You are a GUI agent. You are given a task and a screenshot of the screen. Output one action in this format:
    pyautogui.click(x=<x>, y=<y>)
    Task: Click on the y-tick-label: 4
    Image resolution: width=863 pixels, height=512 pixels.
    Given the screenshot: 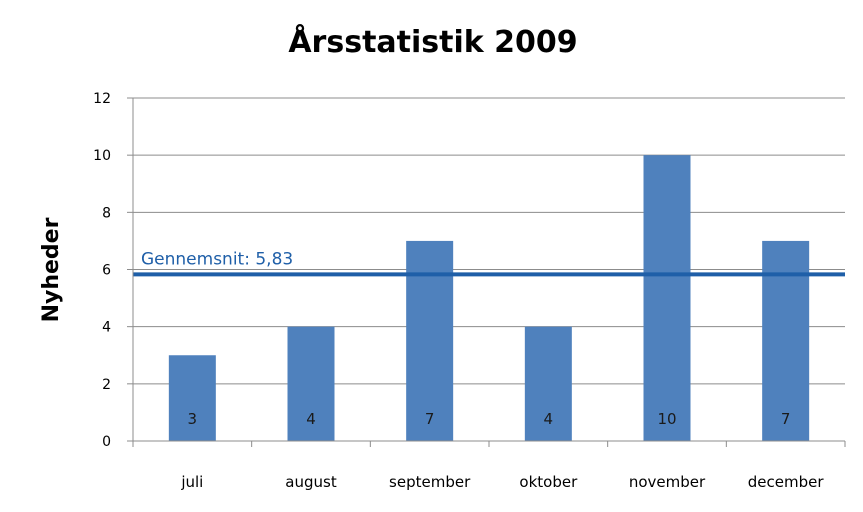 What is the action you would take?
    pyautogui.click(x=106, y=328)
    